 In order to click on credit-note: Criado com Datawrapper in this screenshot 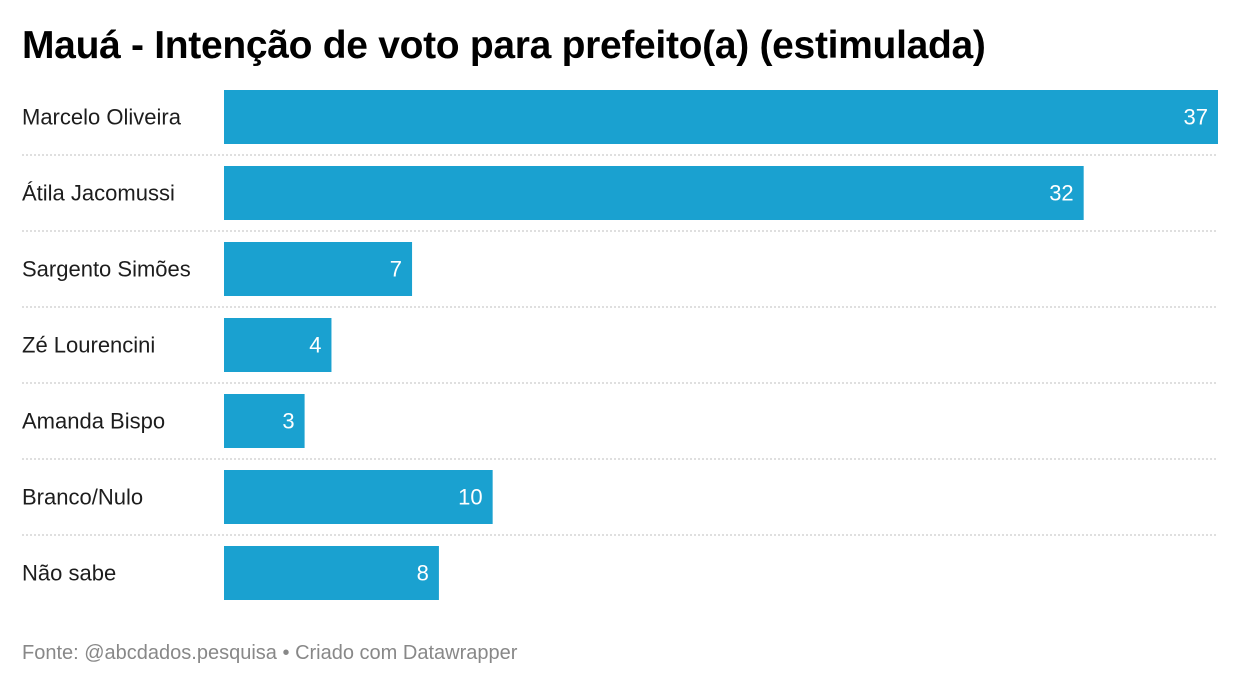, I will do `click(406, 653)`.